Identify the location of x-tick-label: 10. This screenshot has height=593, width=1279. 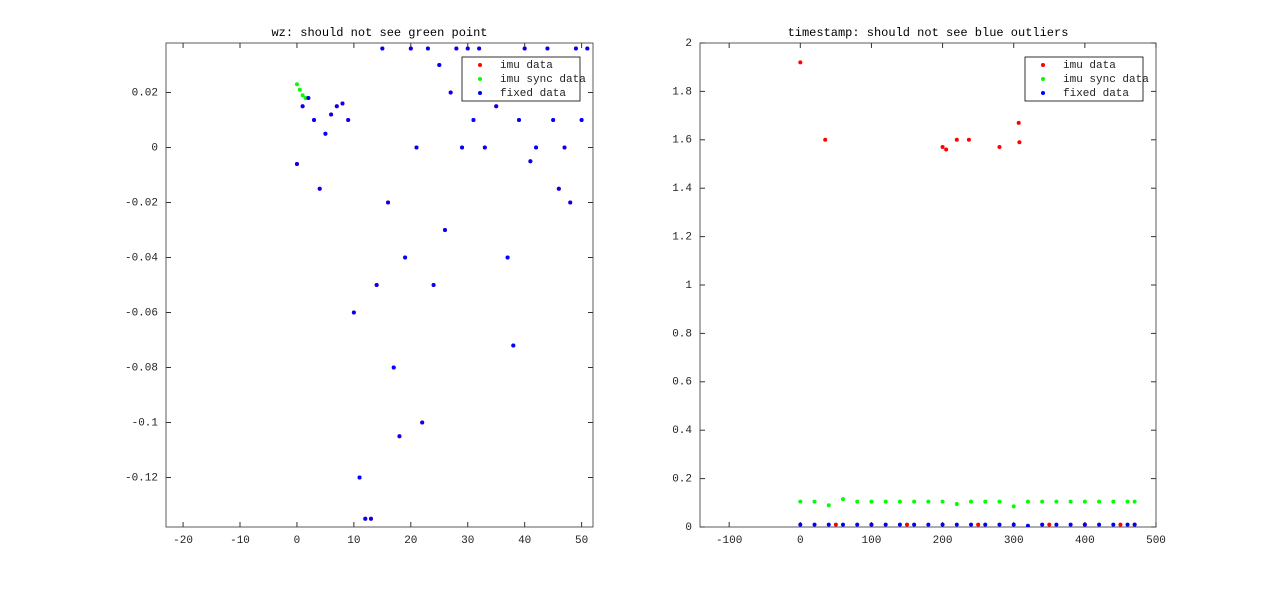
(353, 541).